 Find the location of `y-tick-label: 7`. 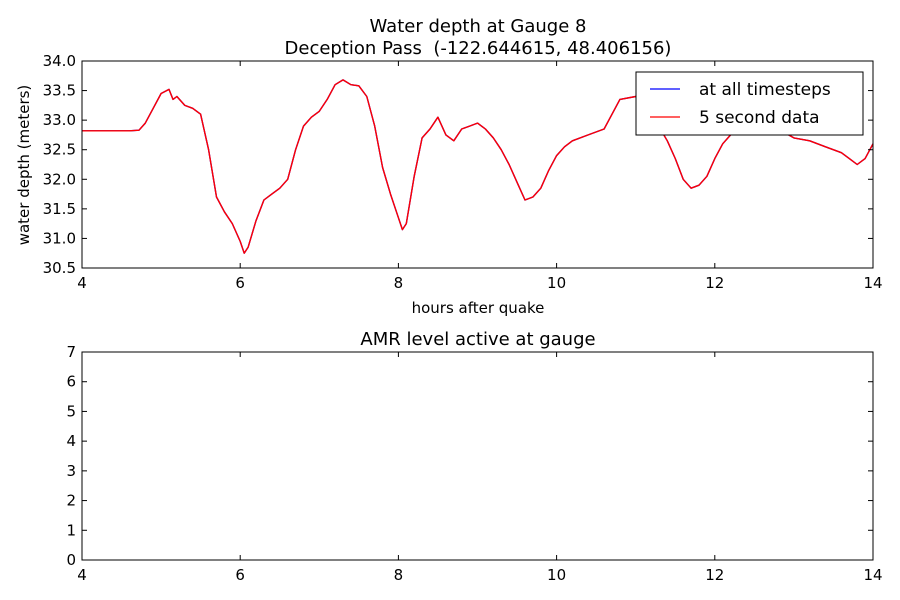

y-tick-label: 7 is located at coordinates (71, 352).